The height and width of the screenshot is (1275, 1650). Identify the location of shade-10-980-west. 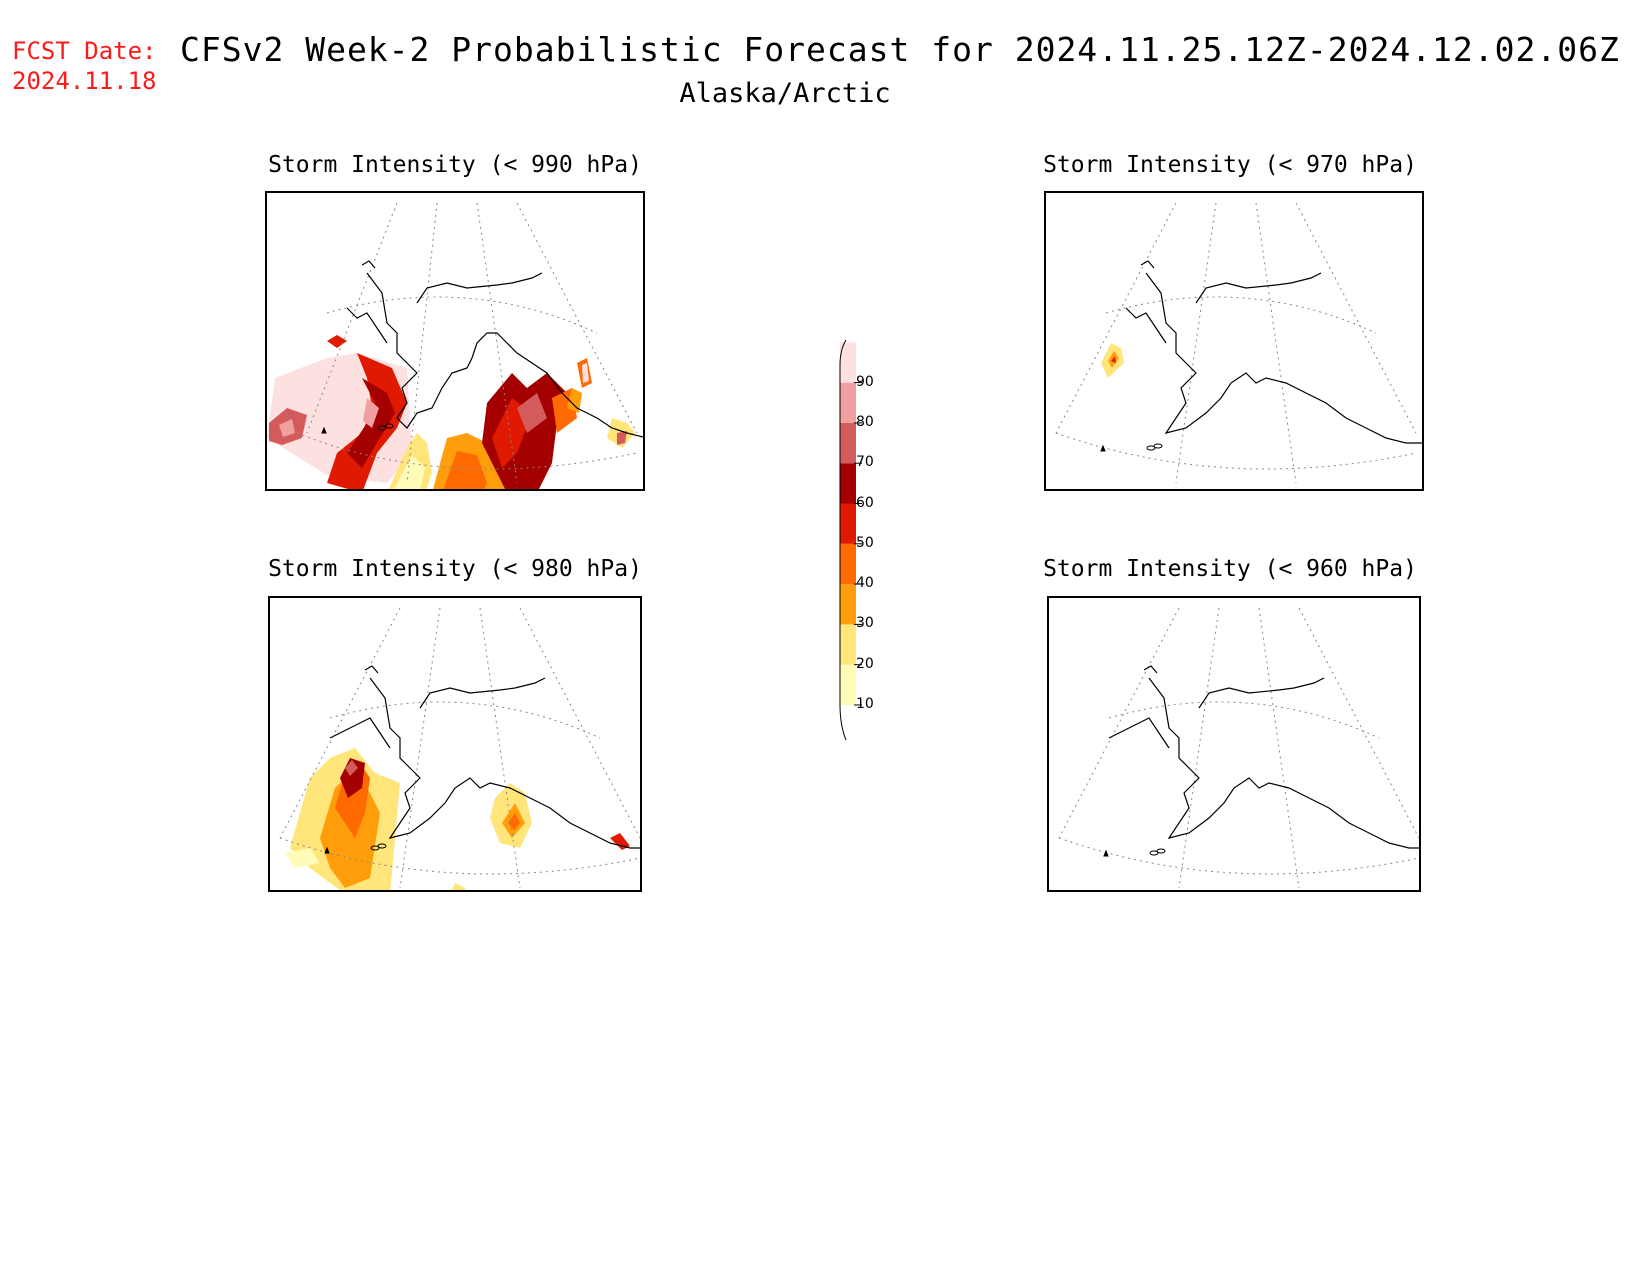
(302, 858).